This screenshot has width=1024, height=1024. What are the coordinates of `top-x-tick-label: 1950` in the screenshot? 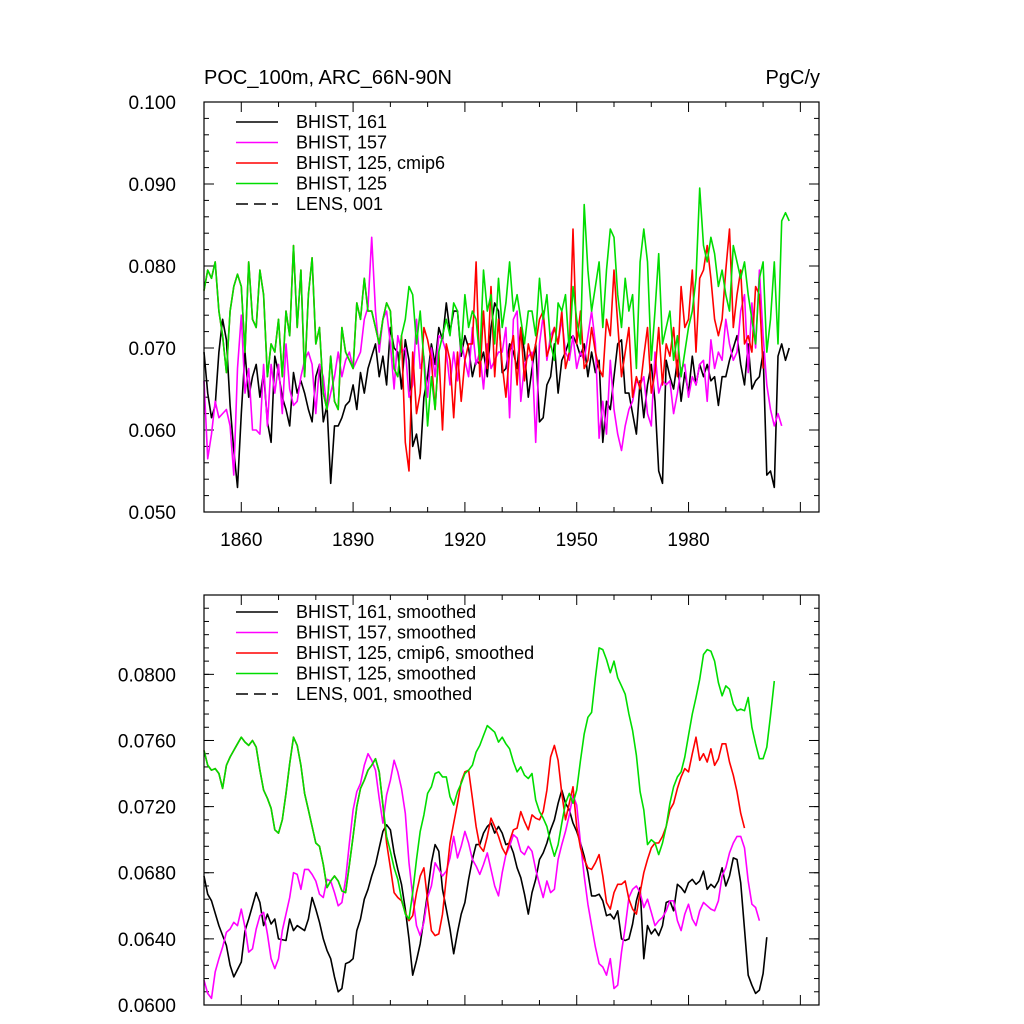 It's located at (577, 540).